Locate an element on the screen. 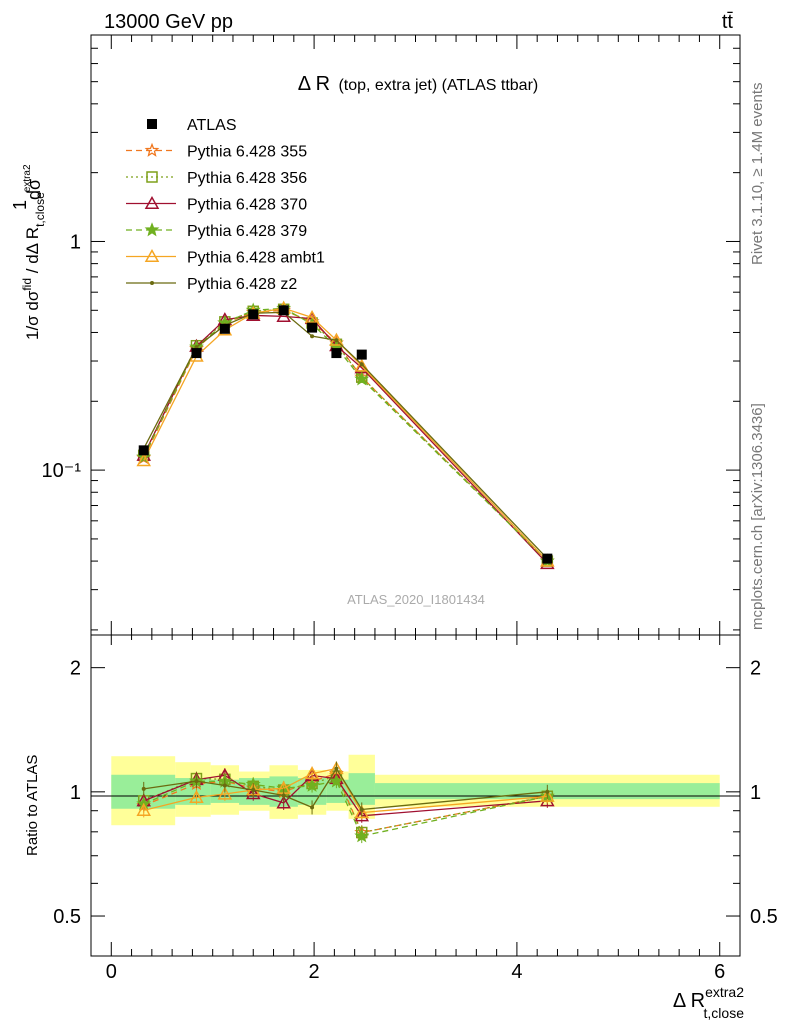  legend-item: Pythia 6.428 355 is located at coordinates (216, 151).